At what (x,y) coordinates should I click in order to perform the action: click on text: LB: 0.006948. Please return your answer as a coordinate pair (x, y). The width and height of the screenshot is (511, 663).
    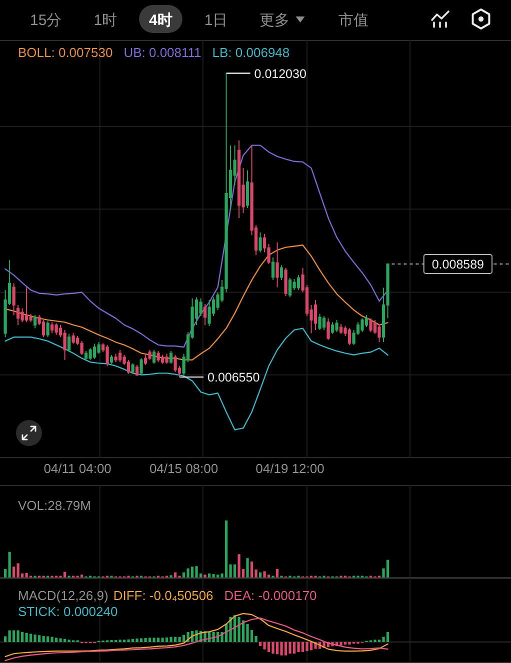
    Looking at the image, I should click on (251, 52).